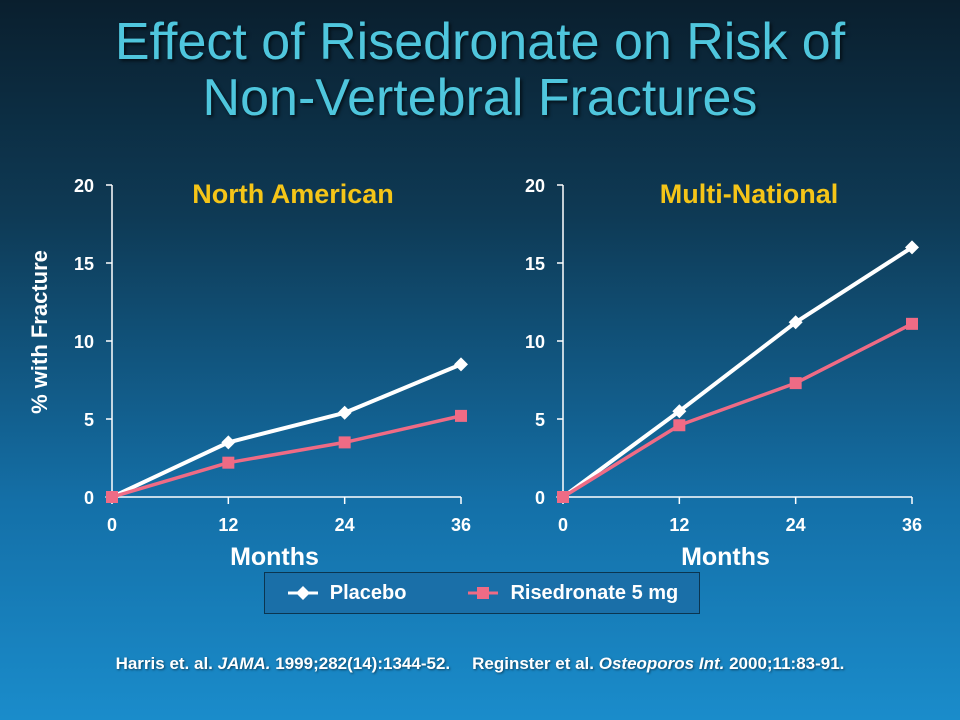  What do you see at coordinates (737, 410) in the screenshot?
I see `chart2-risedronate-line` at bounding box center [737, 410].